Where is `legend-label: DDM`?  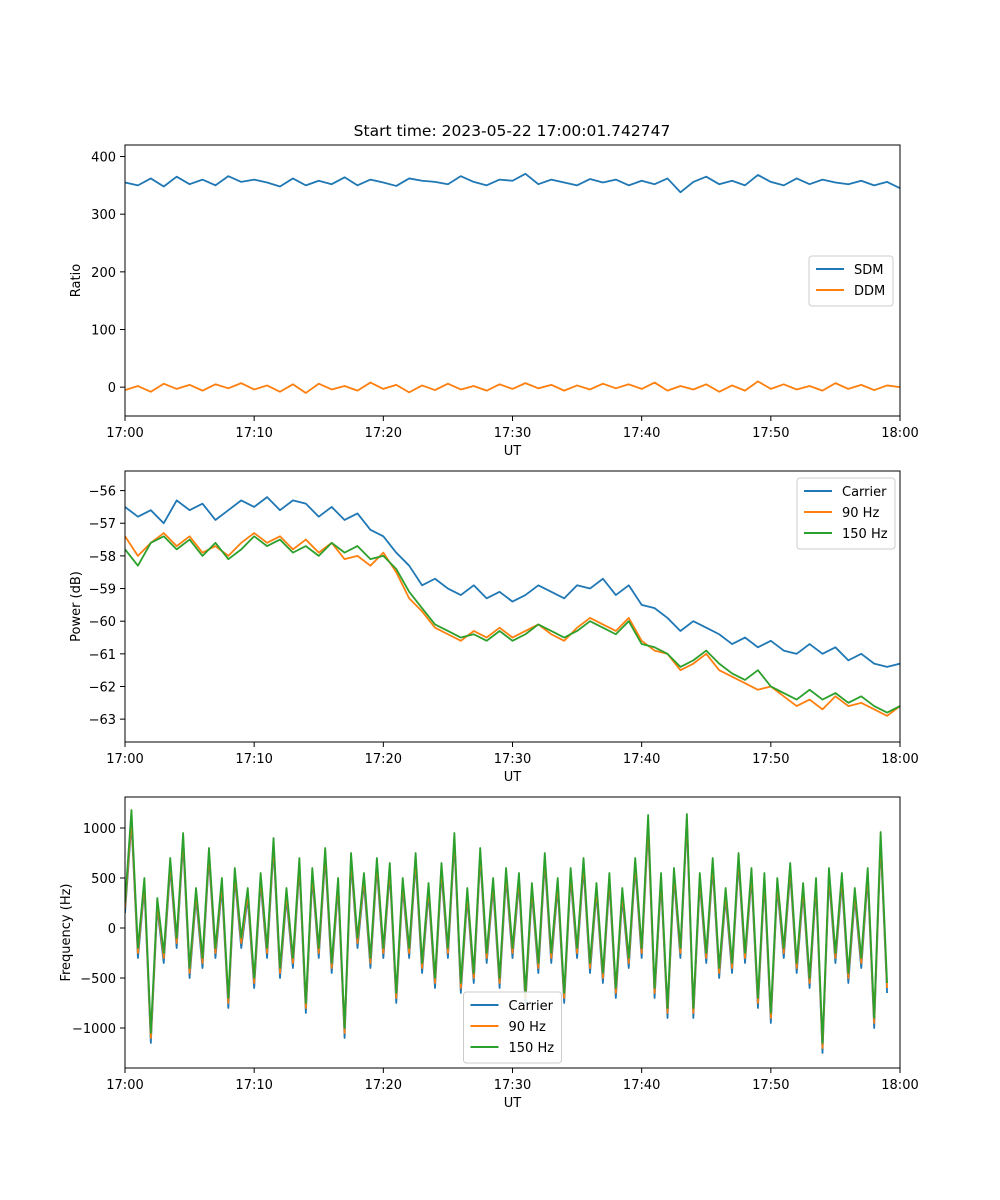
legend-label: DDM is located at coordinates (869, 291).